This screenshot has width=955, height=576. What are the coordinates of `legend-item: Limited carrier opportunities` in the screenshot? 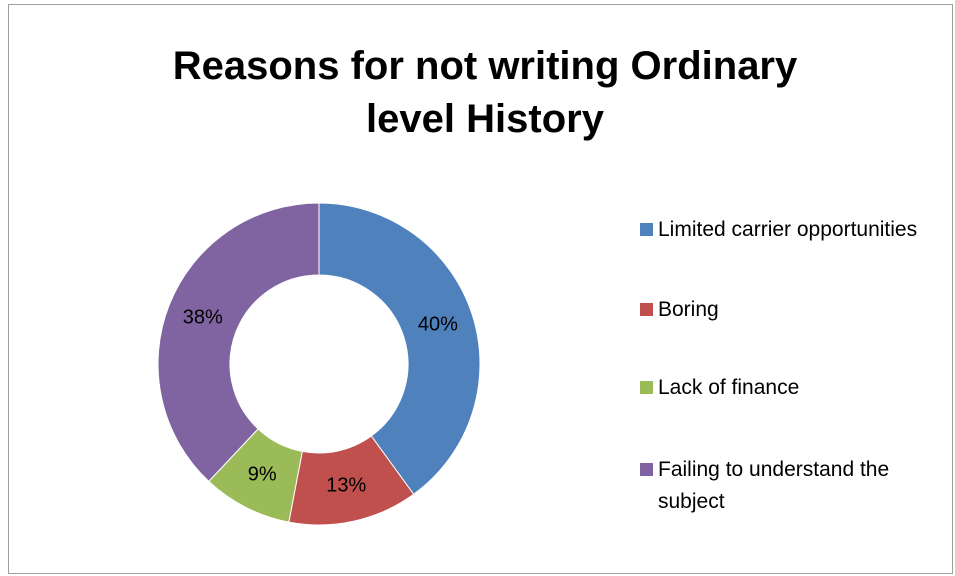 It's located at (790, 230).